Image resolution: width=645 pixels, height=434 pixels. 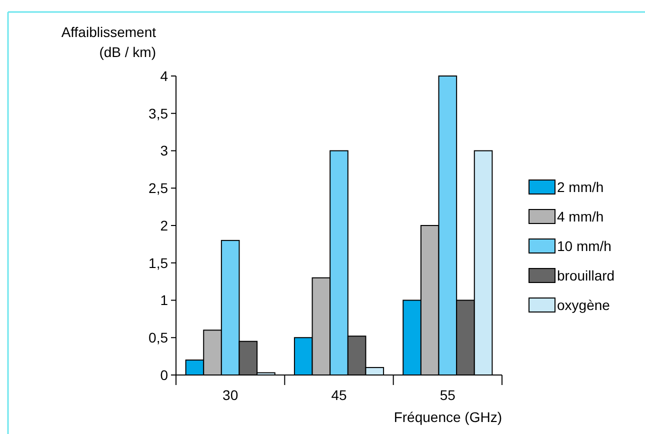 What do you see at coordinates (164, 150) in the screenshot?
I see `y-tick-label: 3` at bounding box center [164, 150].